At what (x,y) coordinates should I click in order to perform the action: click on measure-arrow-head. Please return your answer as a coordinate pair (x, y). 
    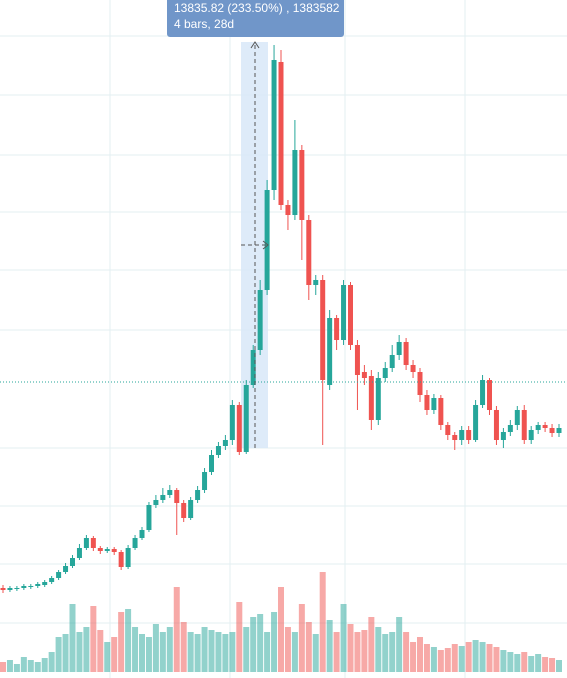
    Looking at the image, I should click on (265, 245).